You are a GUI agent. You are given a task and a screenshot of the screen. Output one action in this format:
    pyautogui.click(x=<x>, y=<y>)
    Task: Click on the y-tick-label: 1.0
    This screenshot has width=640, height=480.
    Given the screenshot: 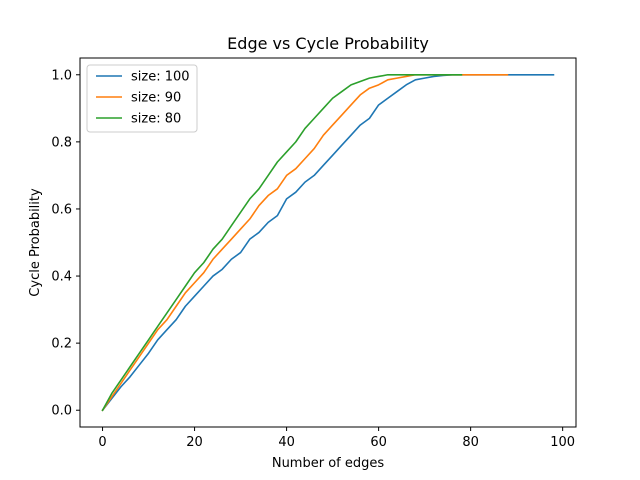 What is the action you would take?
    pyautogui.click(x=61, y=75)
    